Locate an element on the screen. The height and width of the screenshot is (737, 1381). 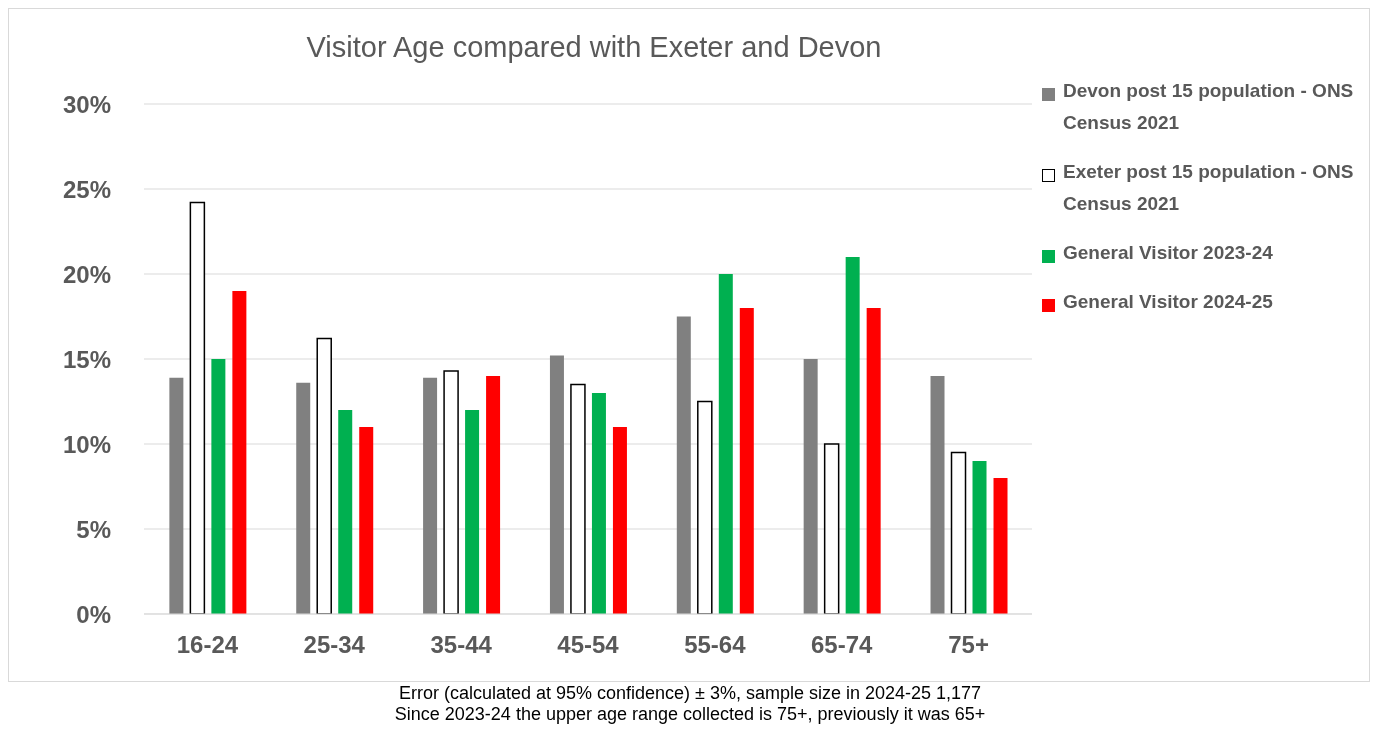
y-tick-label: 5% is located at coordinates (93, 529).